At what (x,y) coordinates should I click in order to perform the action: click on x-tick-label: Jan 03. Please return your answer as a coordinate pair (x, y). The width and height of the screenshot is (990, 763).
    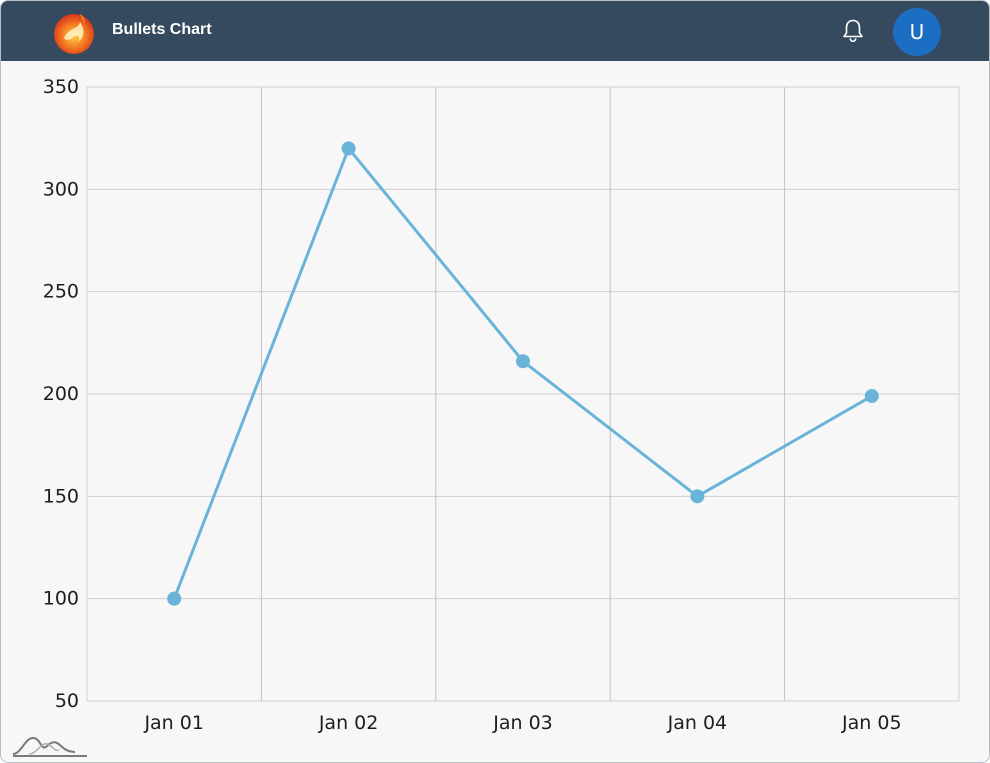
    Looking at the image, I should click on (522, 723).